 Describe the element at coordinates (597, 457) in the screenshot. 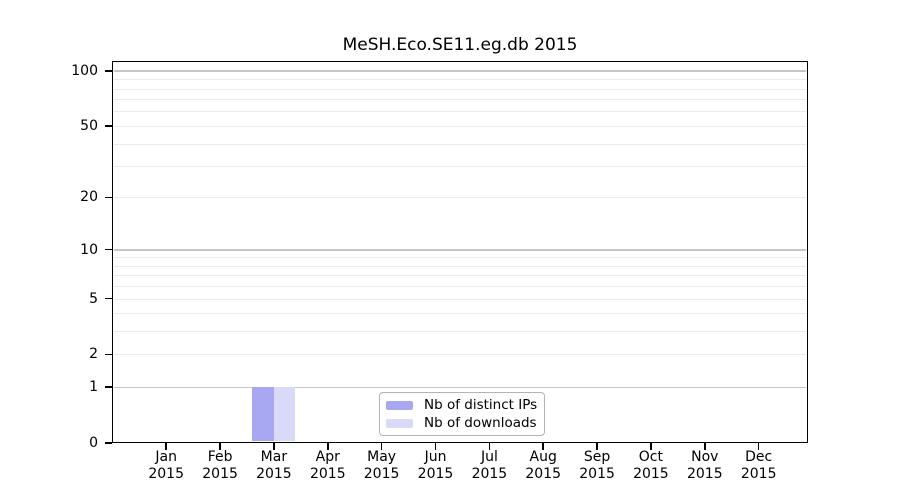

I see `x-month-label: Sep` at that location.